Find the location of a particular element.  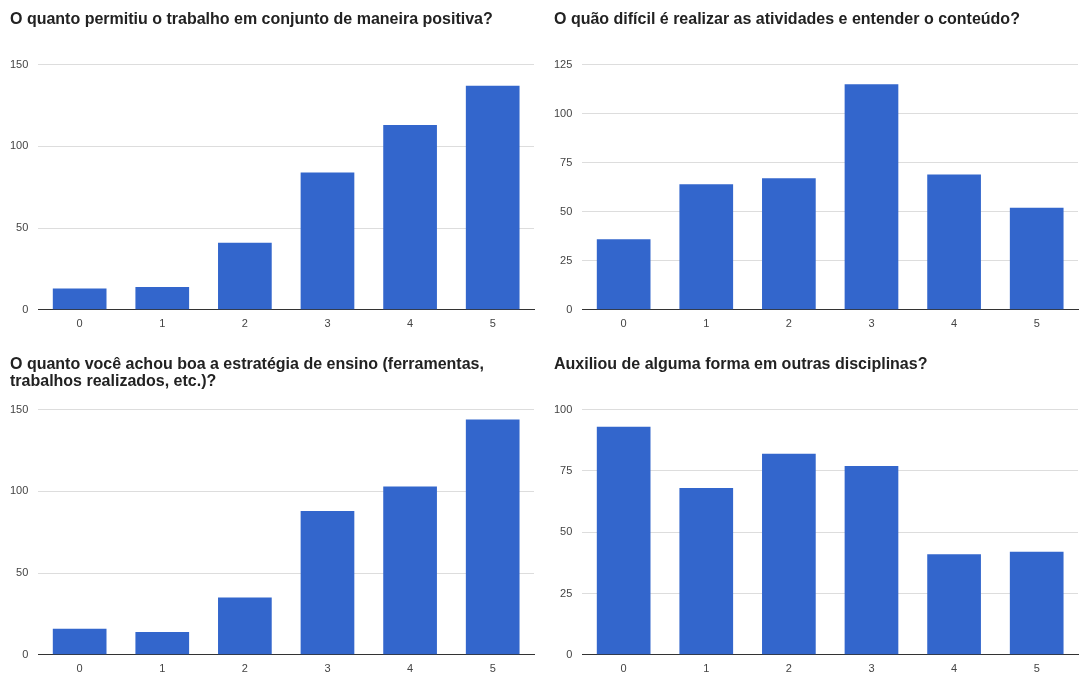

chart-title: O quão difícil é realizar as atividades e entender o conteúdo? is located at coordinates (787, 18).